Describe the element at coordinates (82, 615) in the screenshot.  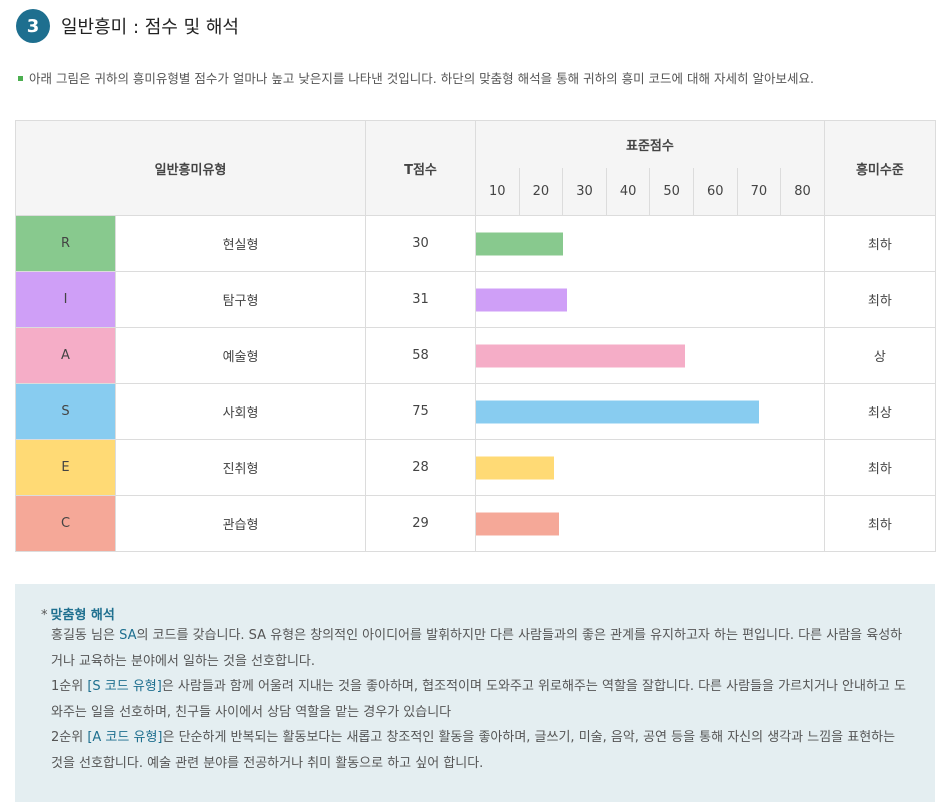
I see `interpretation-title-text: 맞춤형 해석` at that location.